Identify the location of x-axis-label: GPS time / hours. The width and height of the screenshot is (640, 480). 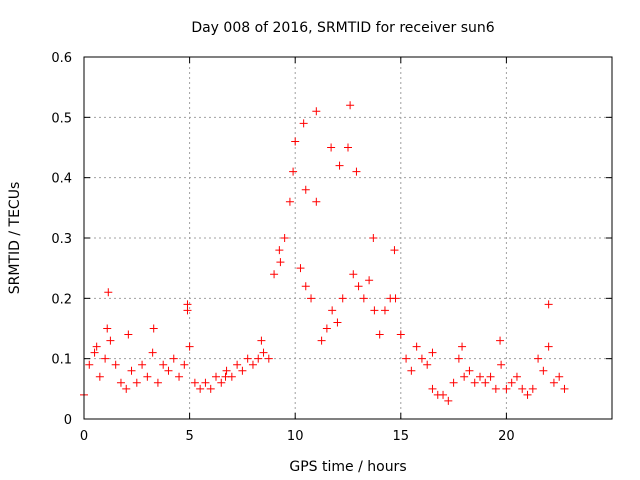
(347, 467).